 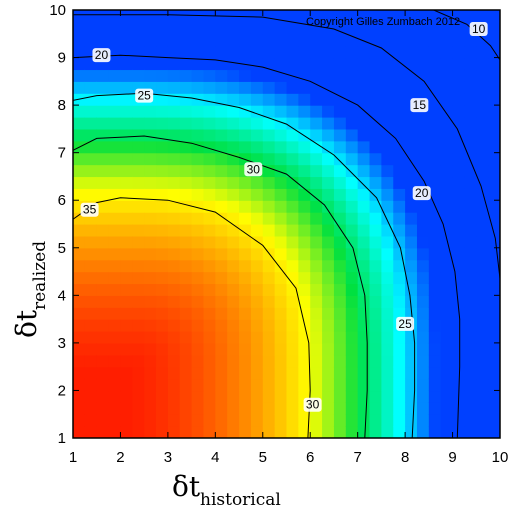 I want to click on y-tick-label: 3, so click(x=62, y=343).